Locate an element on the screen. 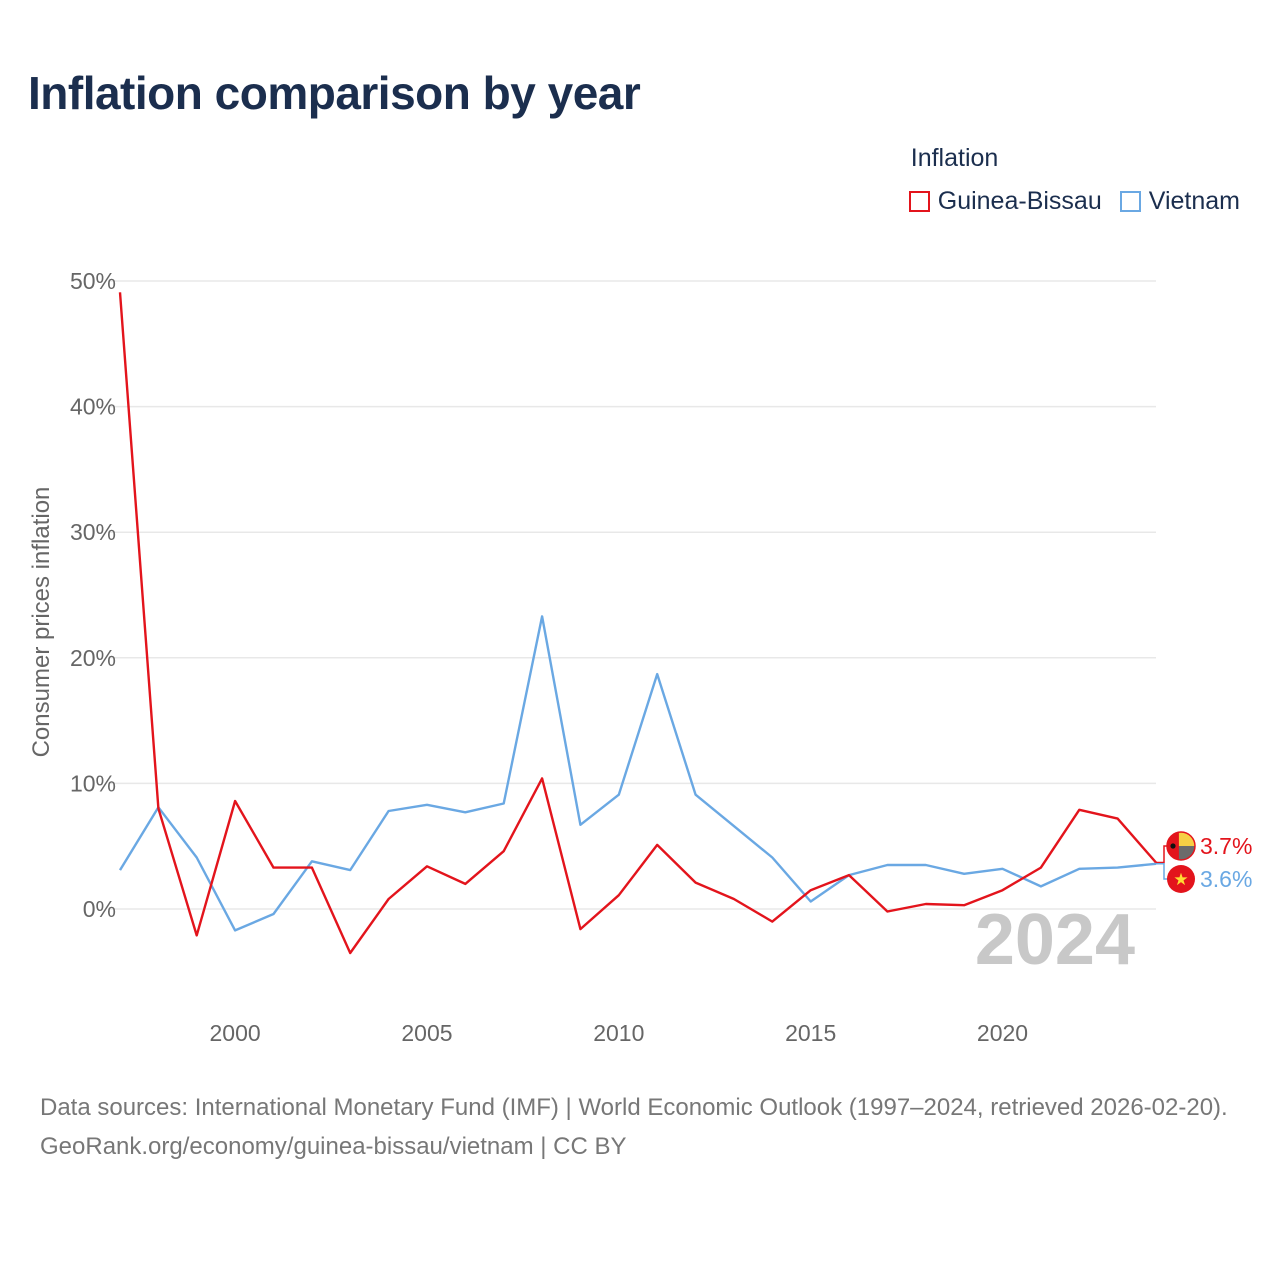 Image resolution: width=1280 pixels, height=1280 pixels. legend-title: Inflation is located at coordinates (954, 158).